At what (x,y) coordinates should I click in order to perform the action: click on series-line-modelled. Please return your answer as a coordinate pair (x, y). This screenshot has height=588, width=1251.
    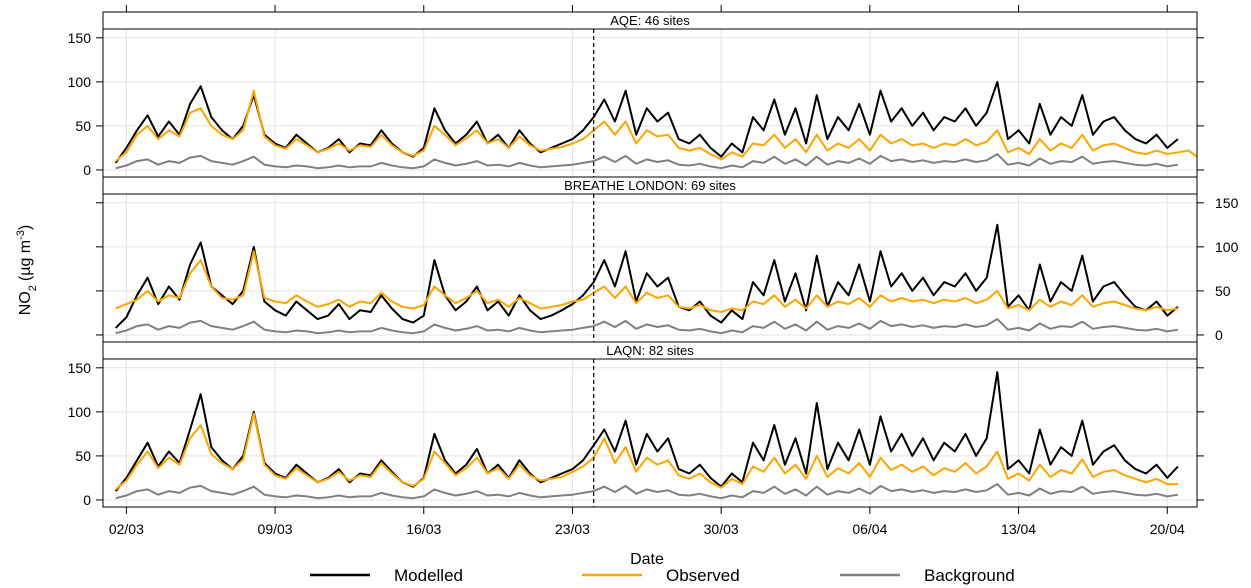
    Looking at the image, I should click on (646, 122).